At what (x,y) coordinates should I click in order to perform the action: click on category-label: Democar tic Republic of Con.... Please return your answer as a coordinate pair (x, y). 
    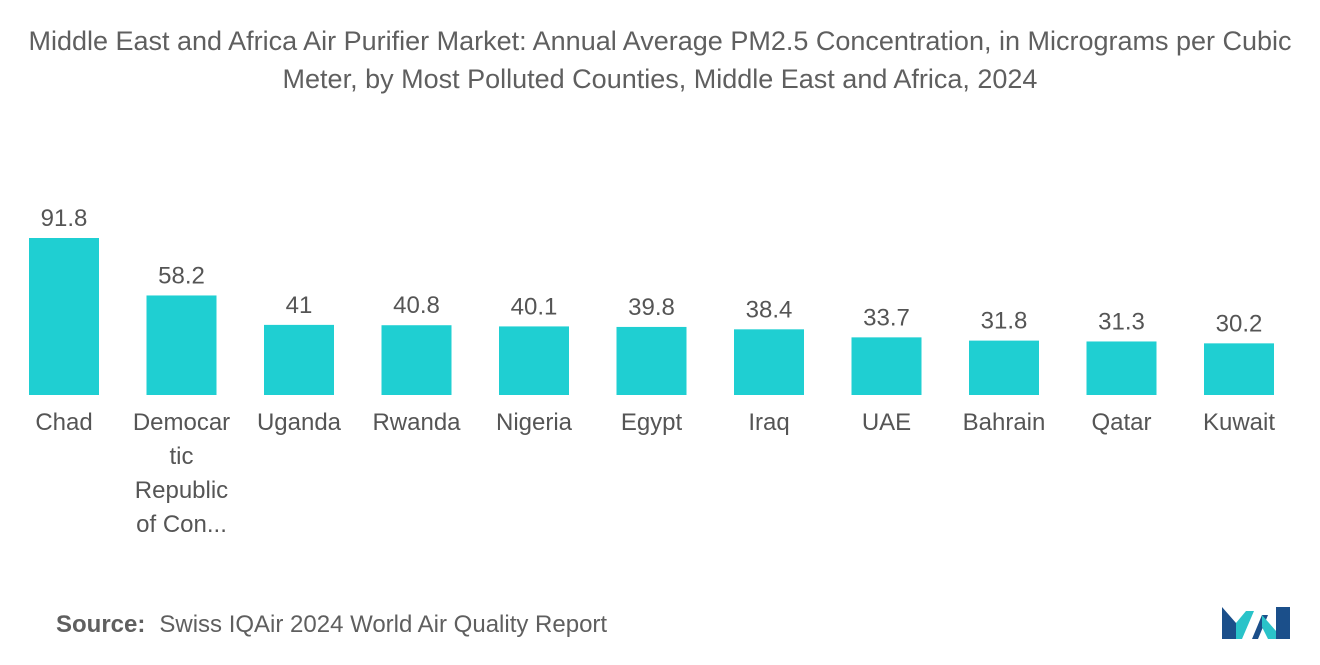
    Looking at the image, I should click on (181, 473).